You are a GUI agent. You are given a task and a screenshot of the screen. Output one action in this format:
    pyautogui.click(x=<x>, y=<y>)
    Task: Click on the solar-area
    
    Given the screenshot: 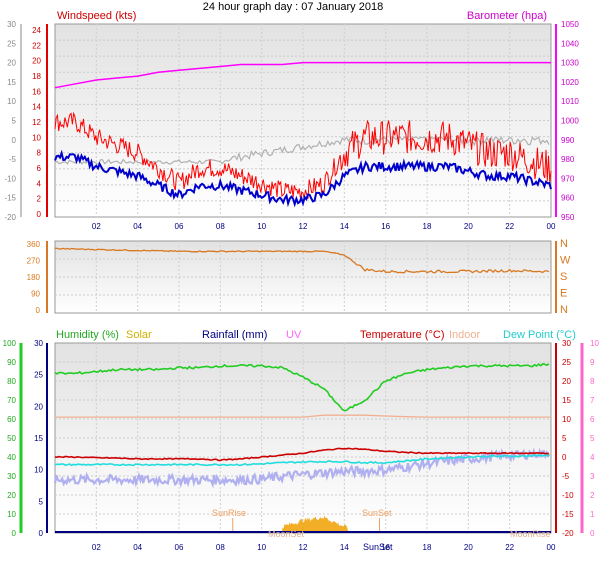 What is the action you would take?
    pyautogui.click(x=315, y=524)
    